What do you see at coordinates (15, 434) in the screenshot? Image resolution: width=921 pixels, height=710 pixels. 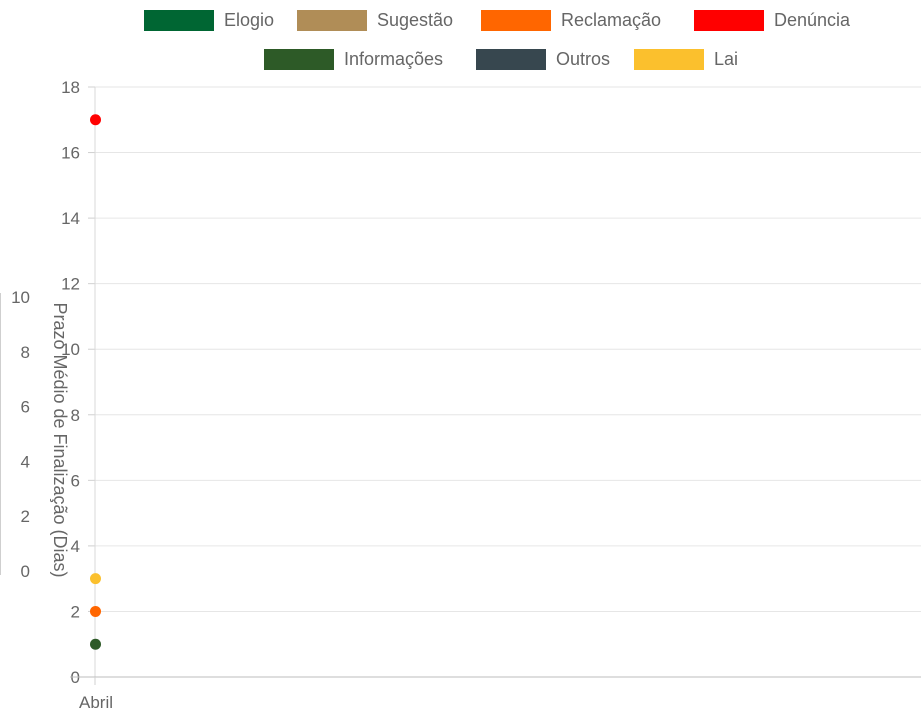 I see `secondary-y-axis: 0 2 4 6 8 10` at bounding box center [15, 434].